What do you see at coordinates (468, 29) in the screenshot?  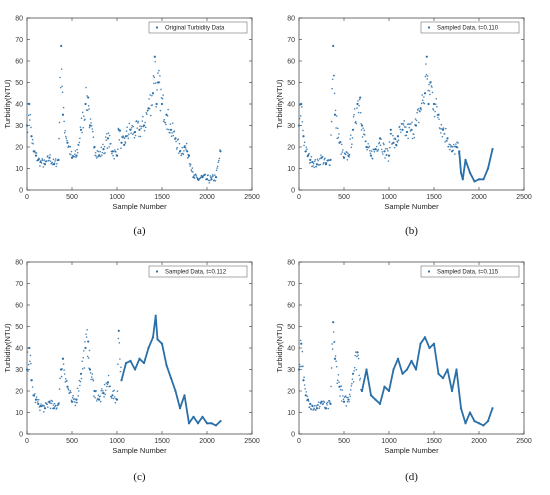 I see `legend-label: Sampled Data, t=0.110` at bounding box center [468, 29].